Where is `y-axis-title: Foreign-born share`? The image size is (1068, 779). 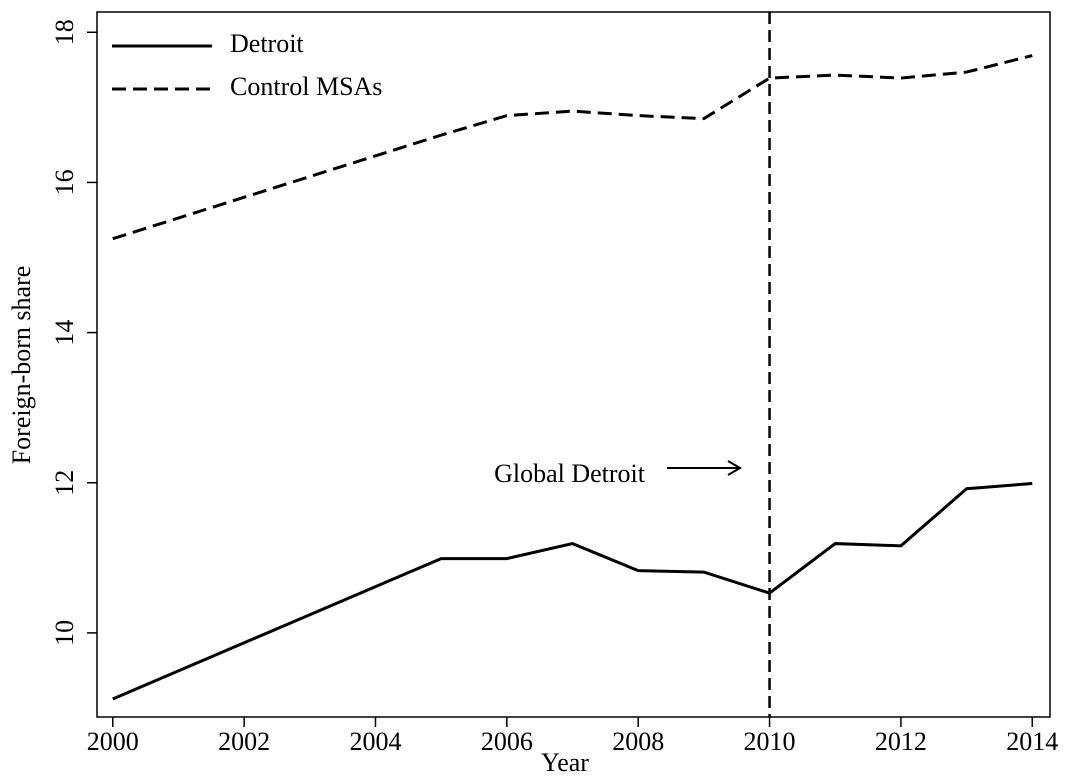 y-axis-title: Foreign-born share is located at coordinates (21, 365).